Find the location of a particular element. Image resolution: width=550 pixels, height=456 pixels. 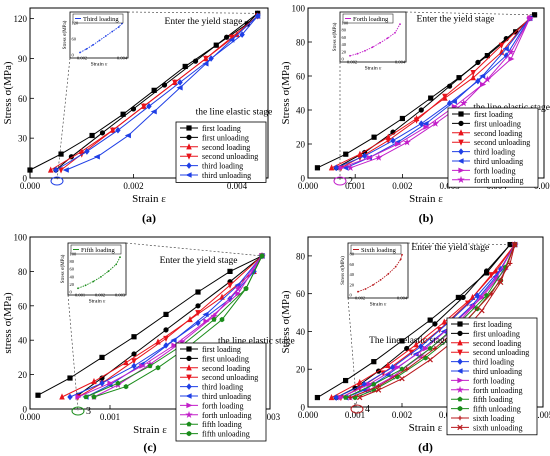

inset-line is located at coordinates (375, 40).